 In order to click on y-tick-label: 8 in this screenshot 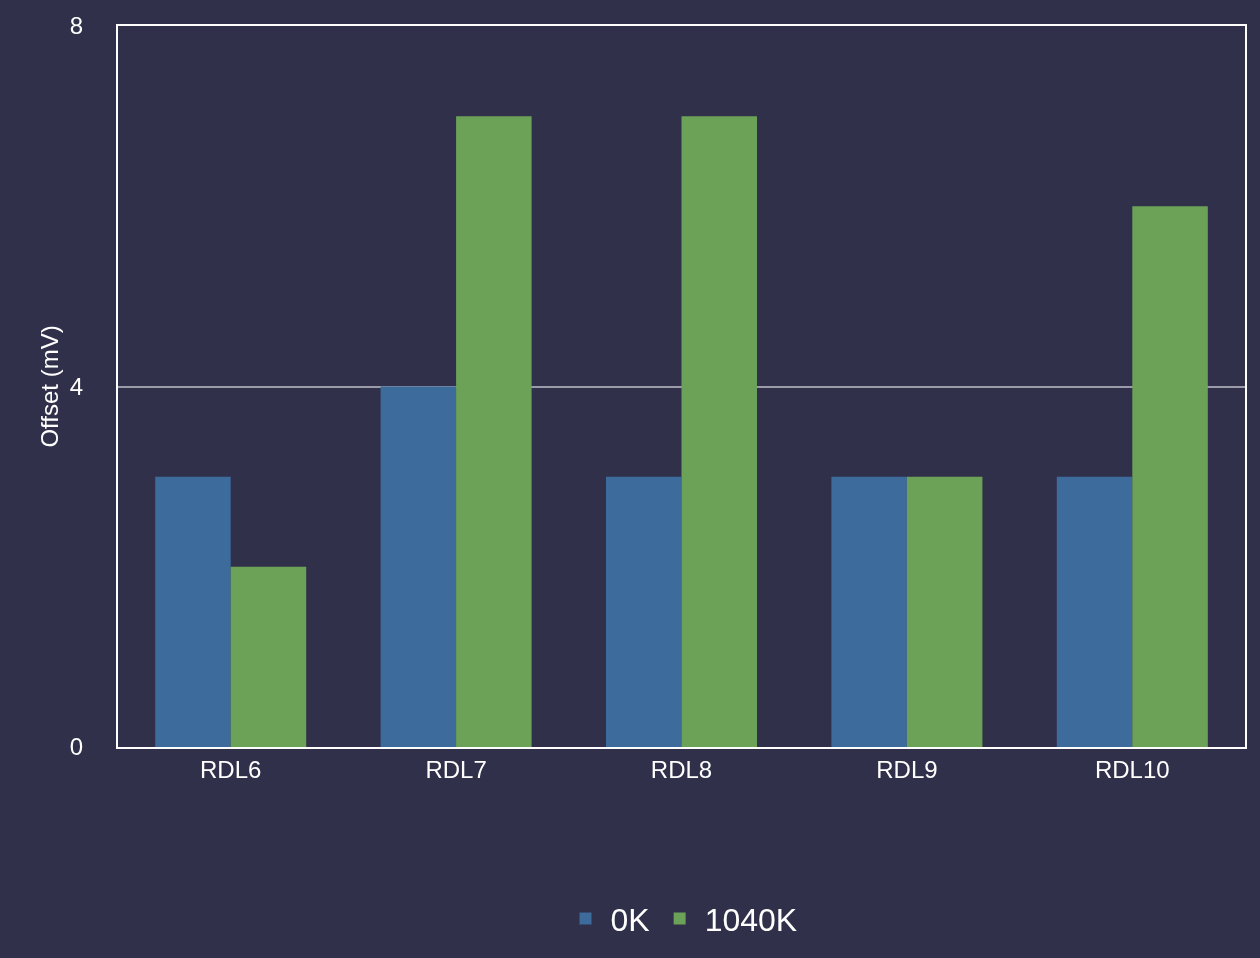, I will do `click(76, 26)`.